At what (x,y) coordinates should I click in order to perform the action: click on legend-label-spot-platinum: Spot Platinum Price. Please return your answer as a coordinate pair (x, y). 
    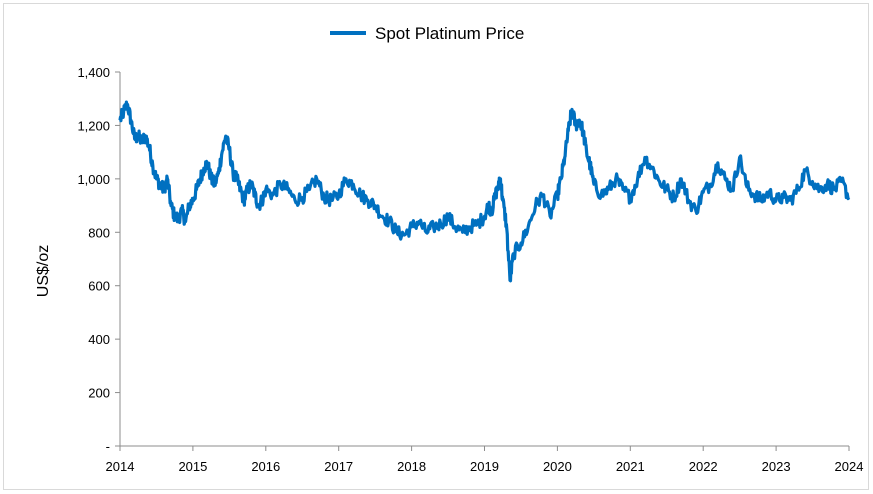
    Looking at the image, I should click on (449, 33).